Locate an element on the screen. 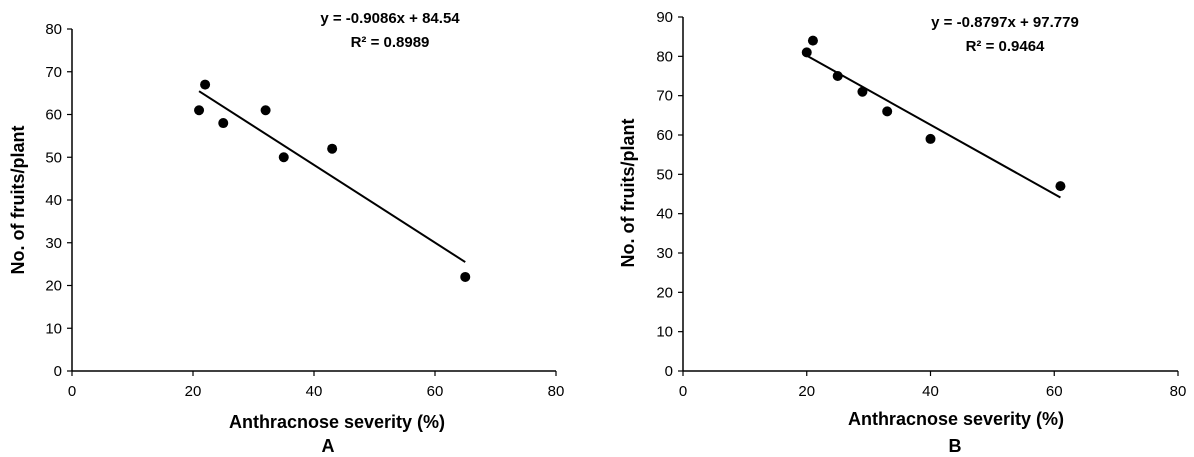 The image size is (1194, 457). trendline-equation: y = -0.8797x + 97.779 is located at coordinates (1005, 22).